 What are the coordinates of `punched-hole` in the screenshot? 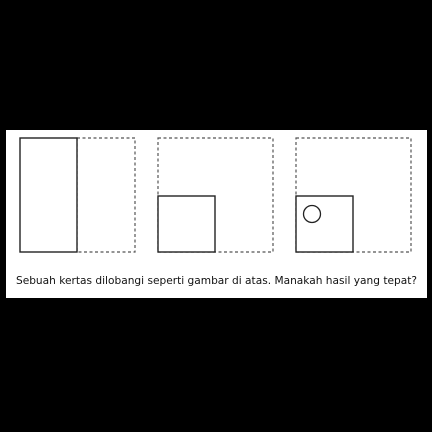 It's located at (312, 214).